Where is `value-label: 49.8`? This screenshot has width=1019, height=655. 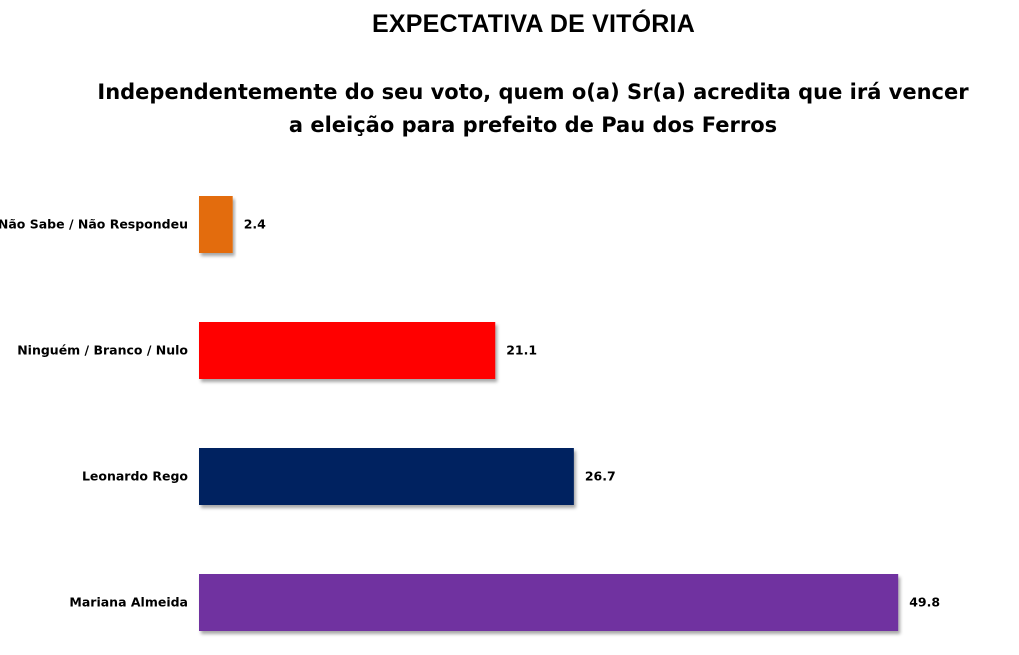
value-label: 49.8 is located at coordinates (924, 602).